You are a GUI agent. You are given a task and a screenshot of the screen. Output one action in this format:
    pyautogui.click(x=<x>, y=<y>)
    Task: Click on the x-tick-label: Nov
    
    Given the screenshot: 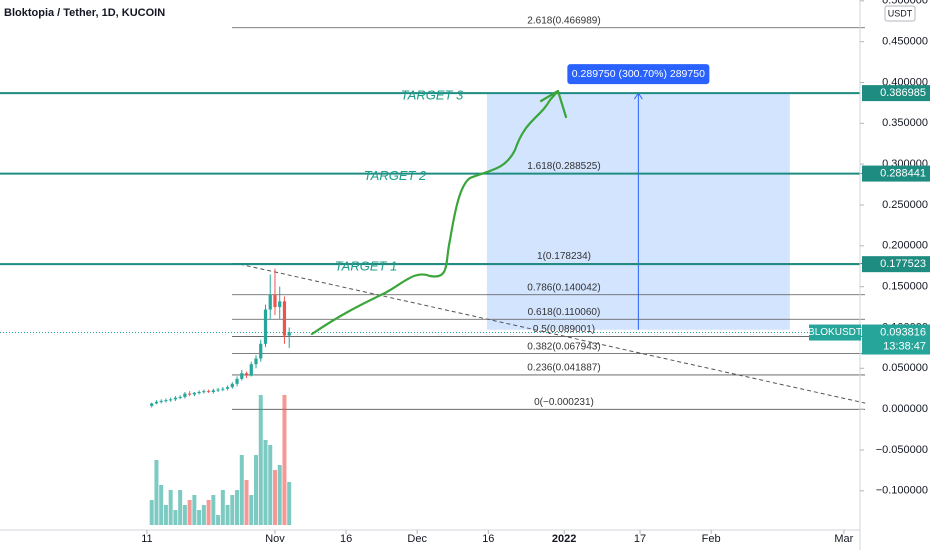 What is the action you would take?
    pyautogui.click(x=275, y=539)
    